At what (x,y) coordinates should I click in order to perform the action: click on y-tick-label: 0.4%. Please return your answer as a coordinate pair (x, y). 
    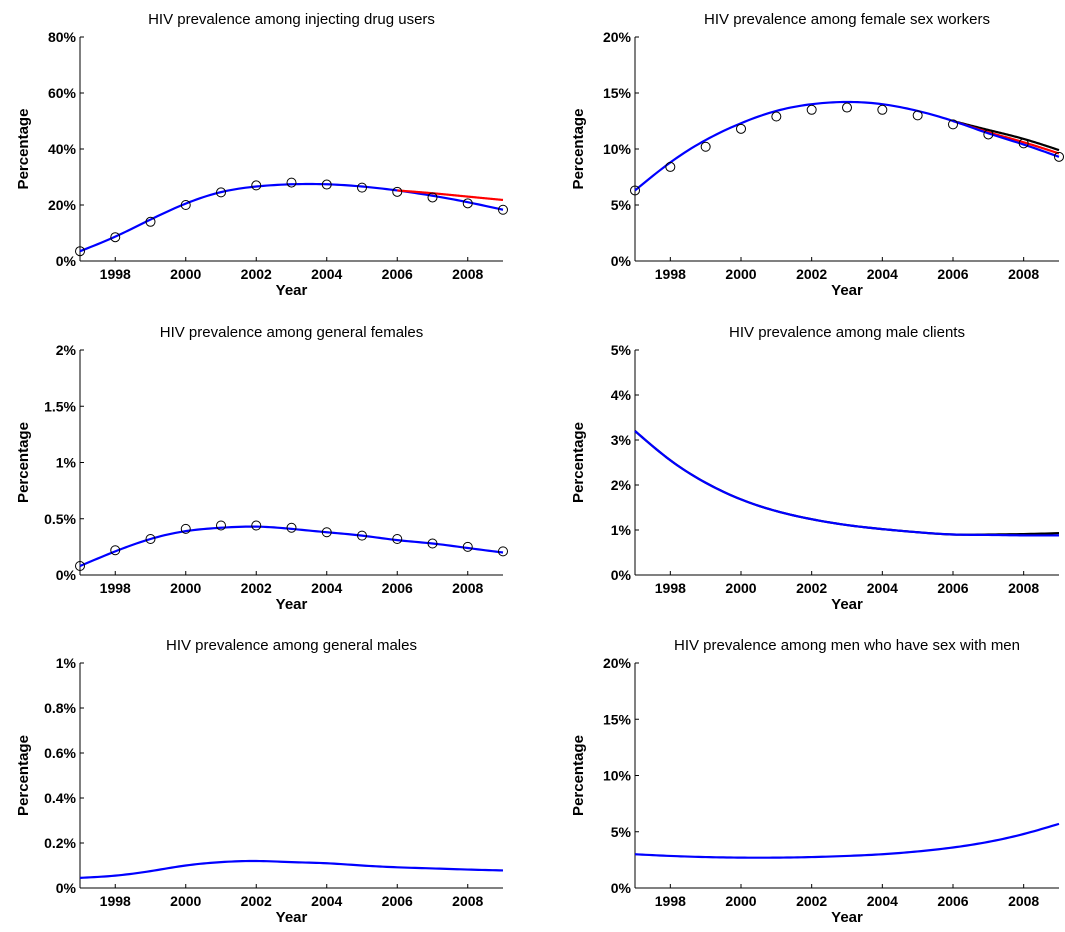
    Looking at the image, I should click on (60, 798).